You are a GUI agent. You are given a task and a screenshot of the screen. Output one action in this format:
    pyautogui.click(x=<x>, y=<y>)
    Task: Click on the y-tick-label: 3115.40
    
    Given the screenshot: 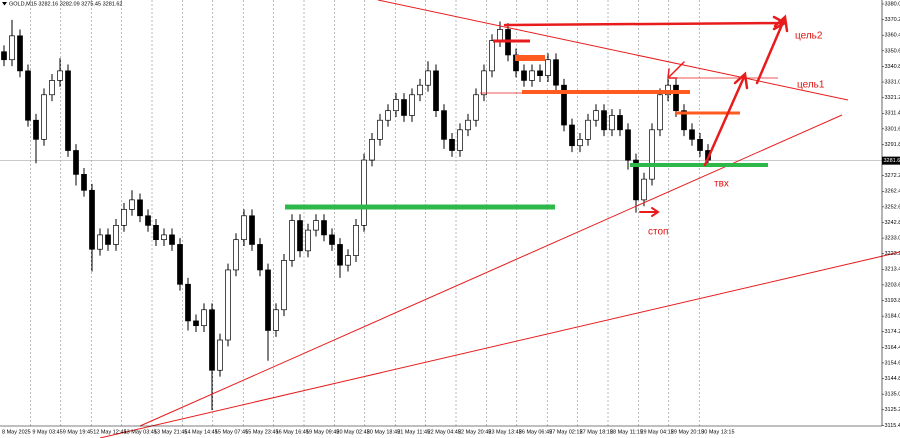 What is the action you would take?
    pyautogui.click(x=892, y=426)
    